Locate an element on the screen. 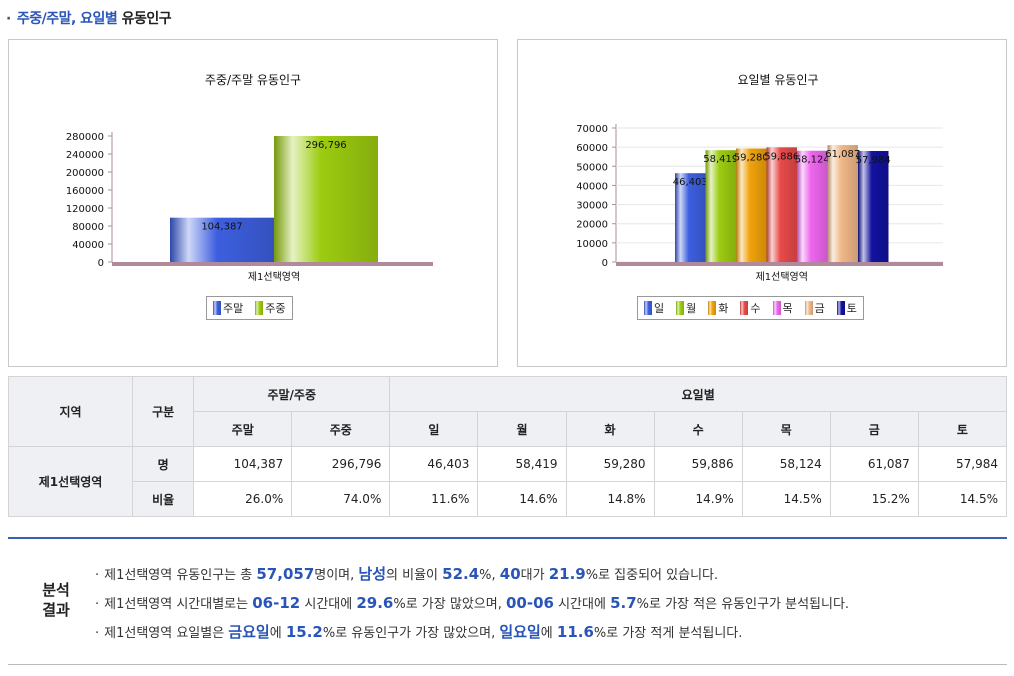 The image size is (1014, 676). table-cell: 59,886 is located at coordinates (698, 464).